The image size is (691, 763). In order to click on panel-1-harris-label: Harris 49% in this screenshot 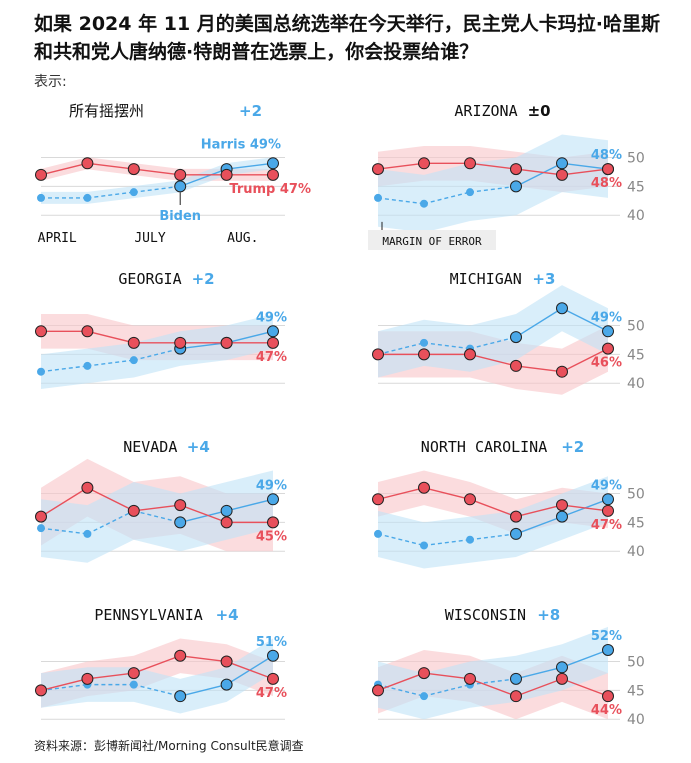, I will do `click(241, 144)`.